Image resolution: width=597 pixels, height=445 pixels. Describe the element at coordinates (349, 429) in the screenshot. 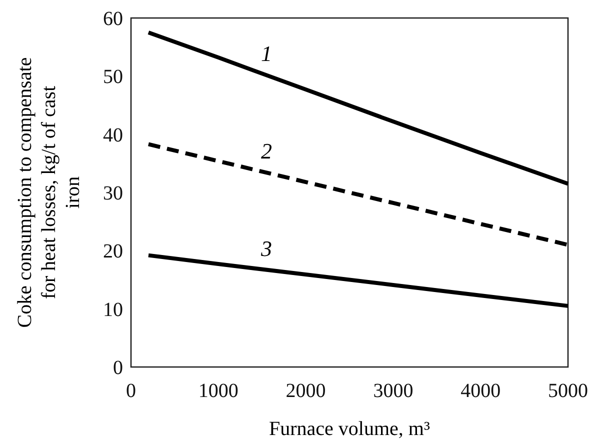

I see `x-axis-title: Furnace volume, m³` at that location.